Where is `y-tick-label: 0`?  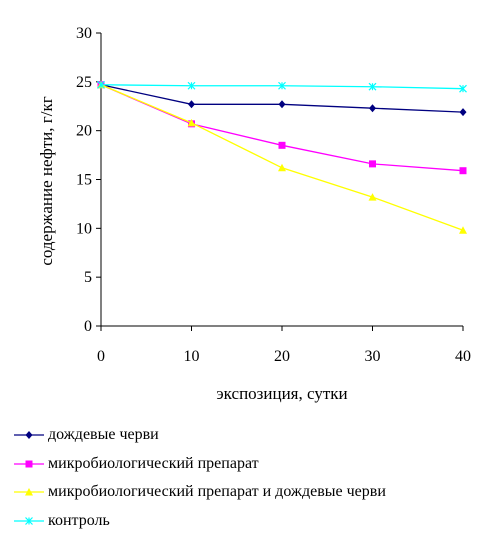 y-tick-label: 0 is located at coordinates (88, 326).